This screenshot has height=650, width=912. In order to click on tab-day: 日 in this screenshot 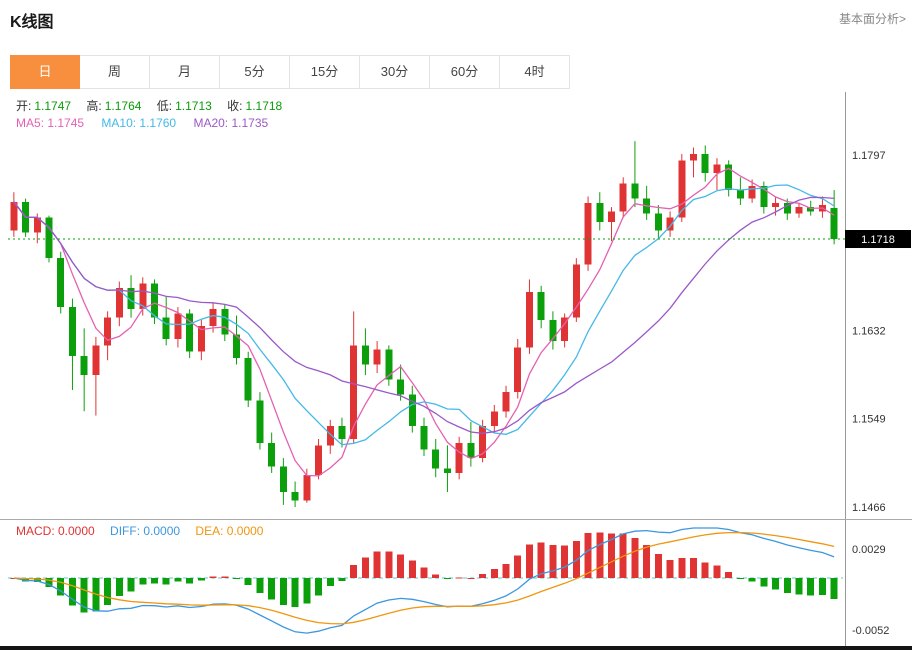, I will do `click(45, 72)`.